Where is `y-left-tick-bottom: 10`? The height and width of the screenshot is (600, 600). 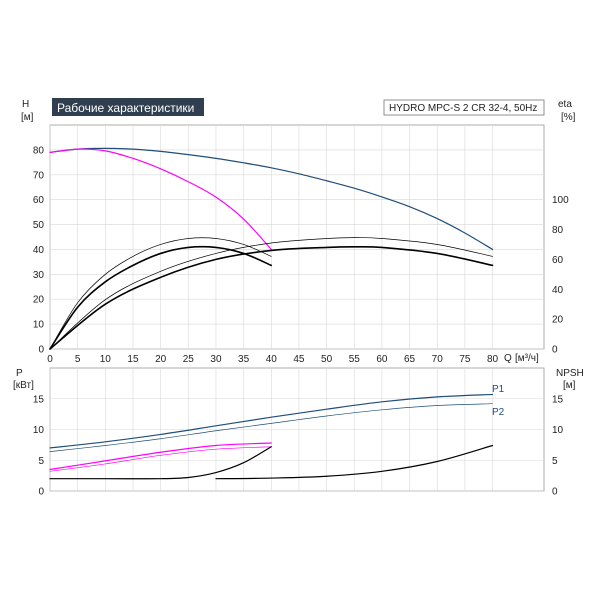
y-left-tick-bottom: 10 is located at coordinates (39, 430).